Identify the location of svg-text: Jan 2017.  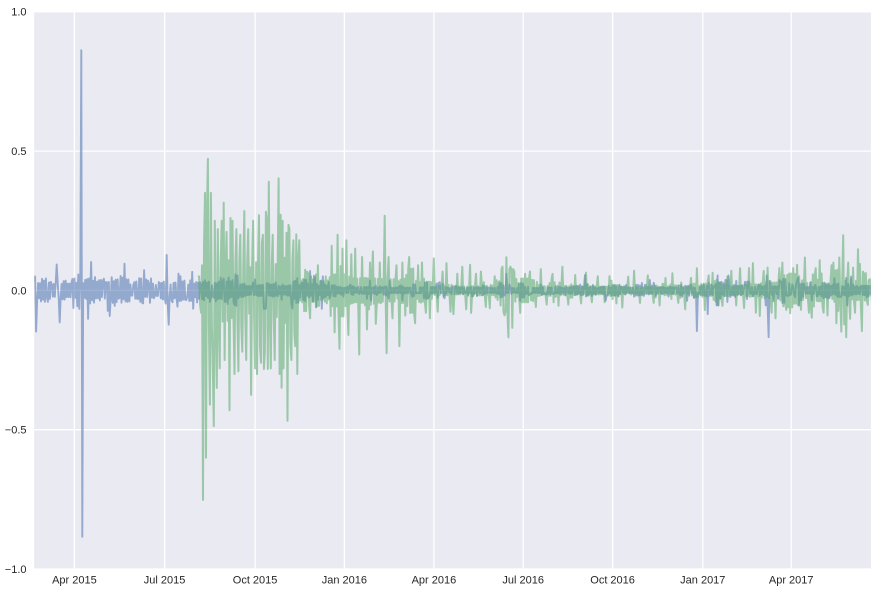
(702, 581).